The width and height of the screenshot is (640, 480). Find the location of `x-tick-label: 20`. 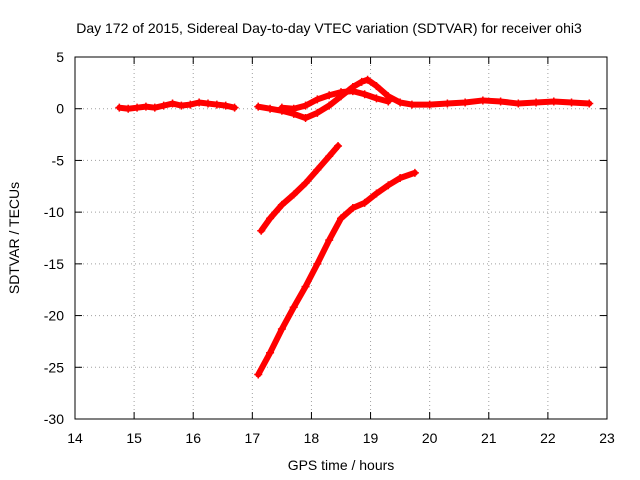

x-tick-label: 20 is located at coordinates (430, 438).